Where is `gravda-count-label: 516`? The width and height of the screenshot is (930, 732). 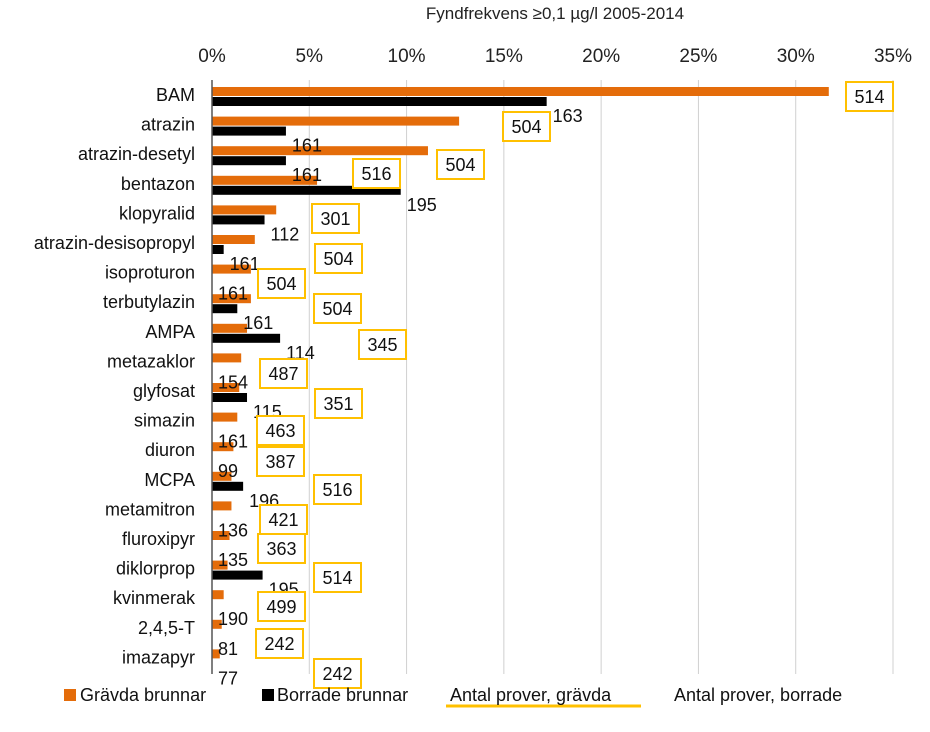 gravda-count-label: 516 is located at coordinates (376, 174).